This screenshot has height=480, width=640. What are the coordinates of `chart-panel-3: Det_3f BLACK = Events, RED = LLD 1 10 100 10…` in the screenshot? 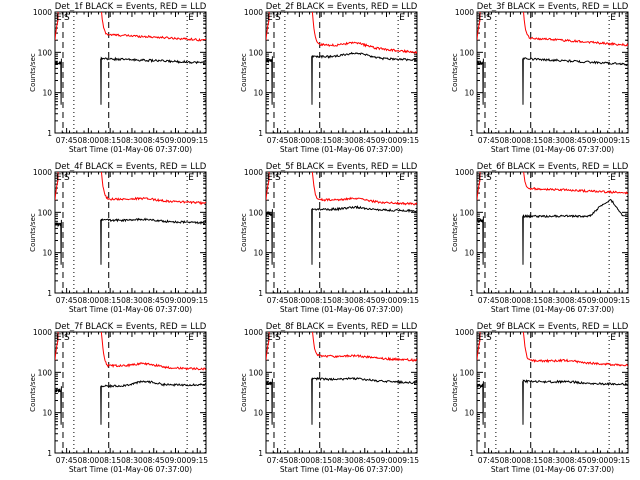 It's located at (540, 78).